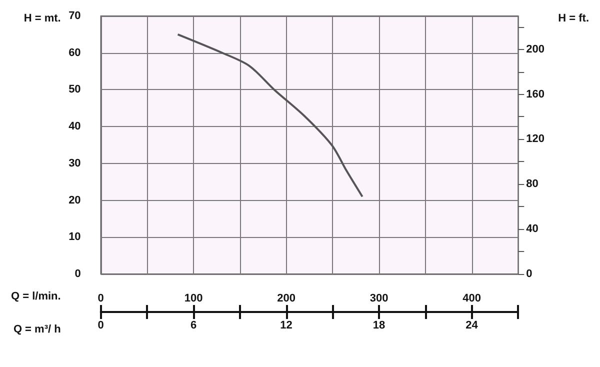  I want to click on x2-tick-label: 18, so click(379, 326).